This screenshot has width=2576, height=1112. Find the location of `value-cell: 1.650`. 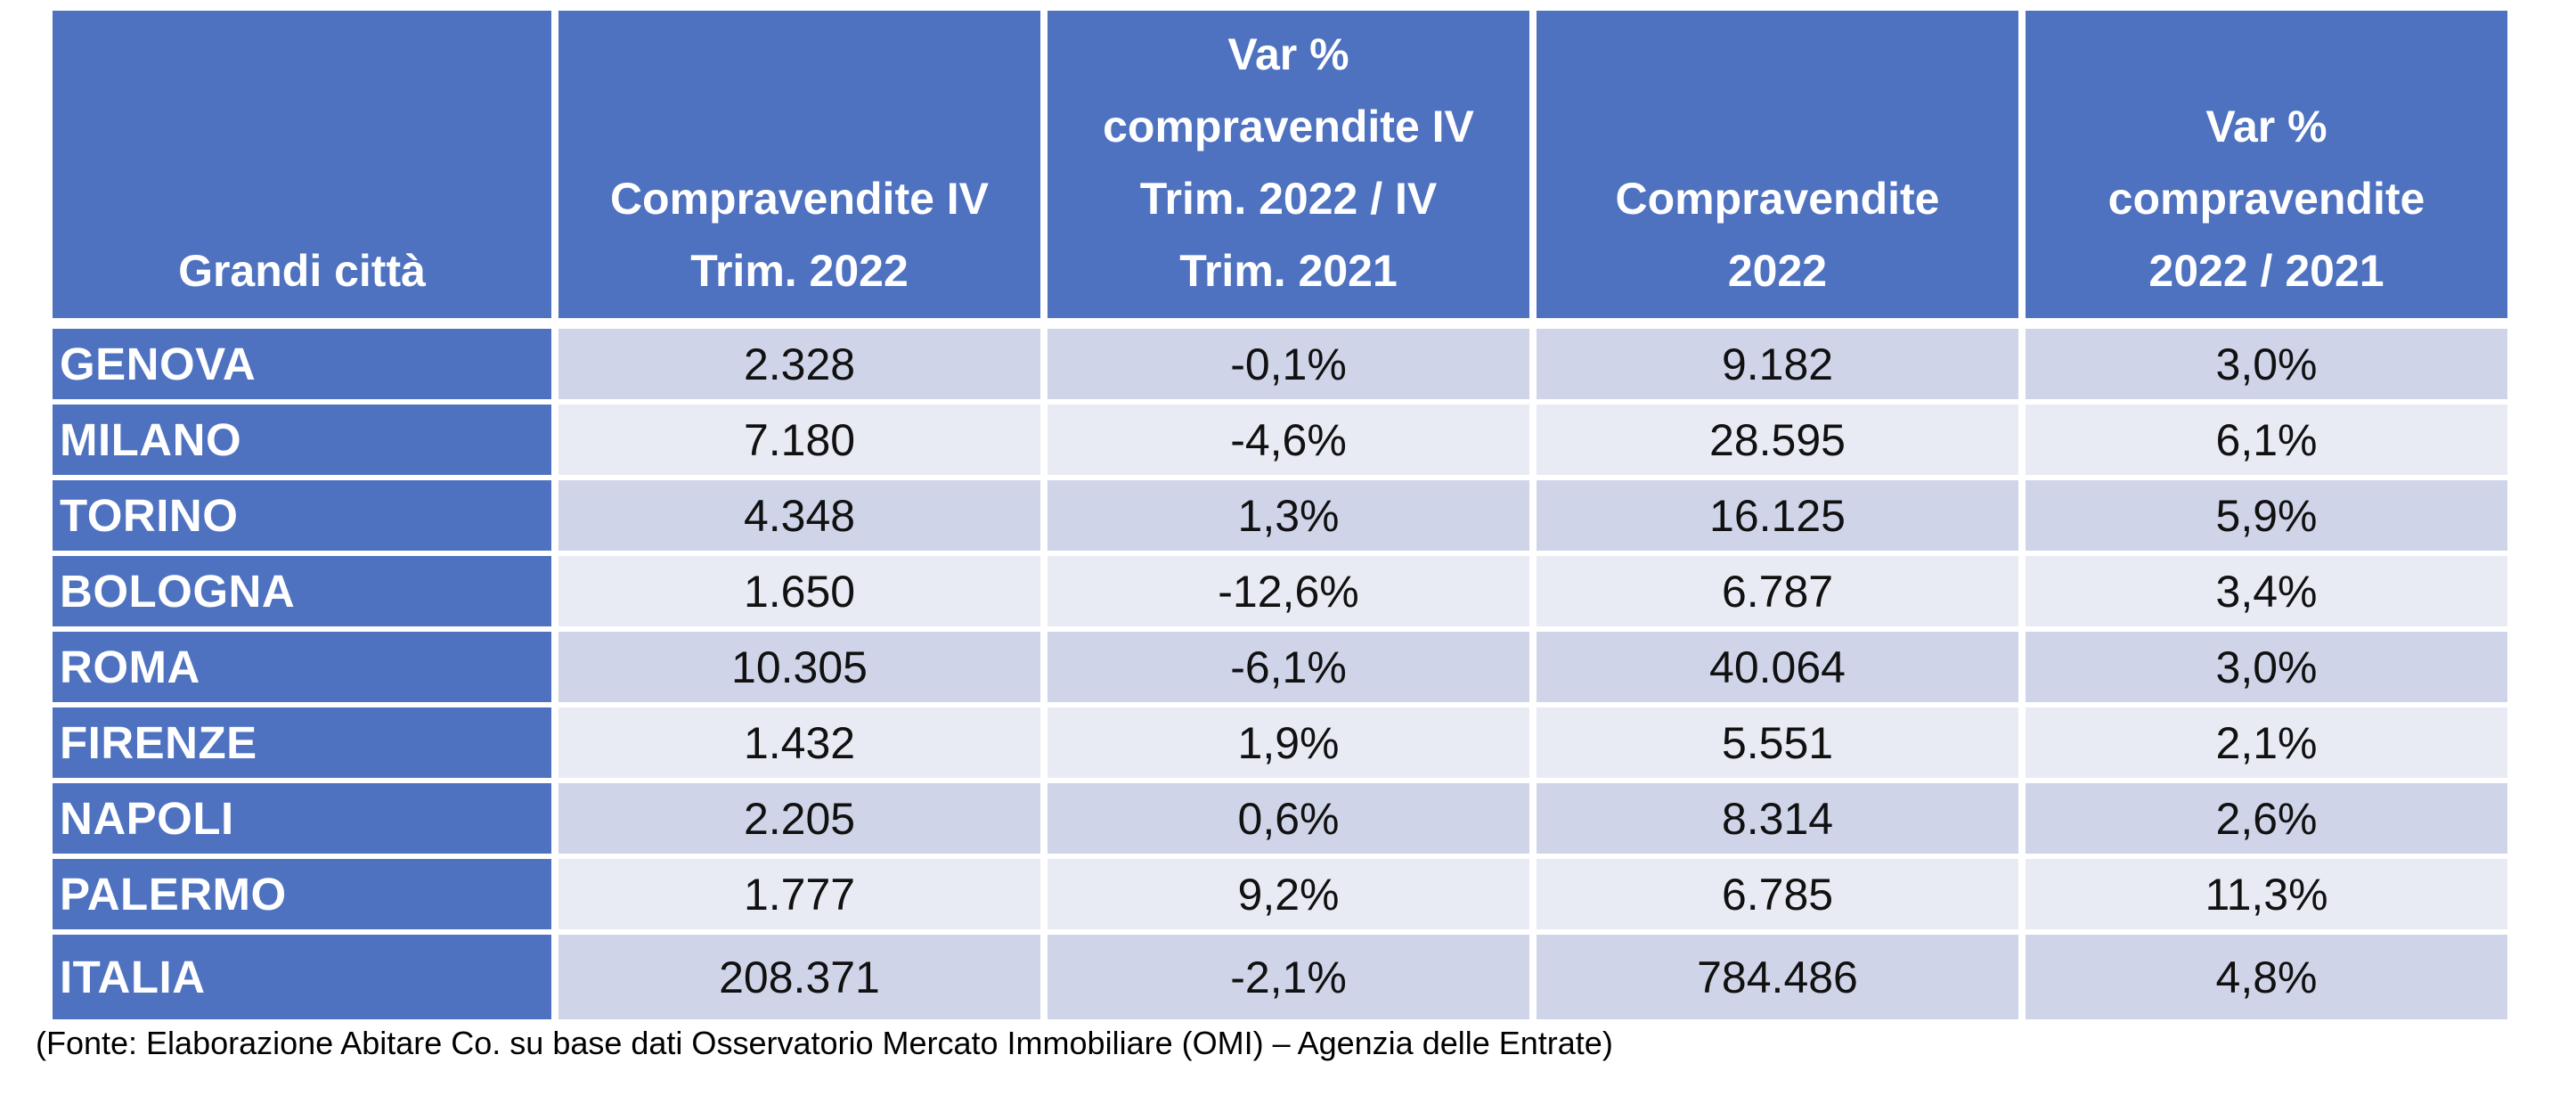

value-cell: 1.650 is located at coordinates (799, 591).